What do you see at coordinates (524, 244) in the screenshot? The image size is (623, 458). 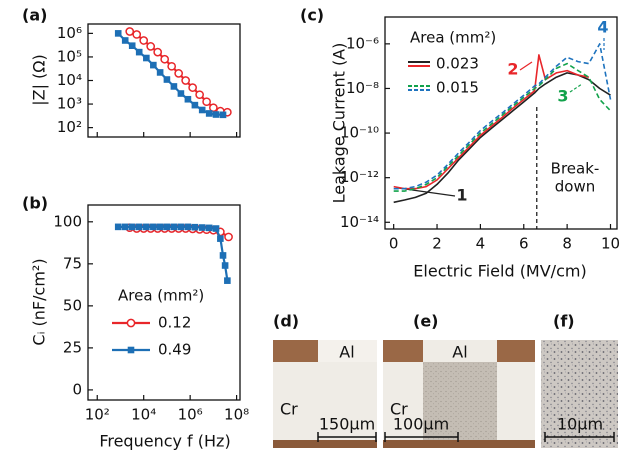 I see `x-tick-label: 6` at bounding box center [524, 244].